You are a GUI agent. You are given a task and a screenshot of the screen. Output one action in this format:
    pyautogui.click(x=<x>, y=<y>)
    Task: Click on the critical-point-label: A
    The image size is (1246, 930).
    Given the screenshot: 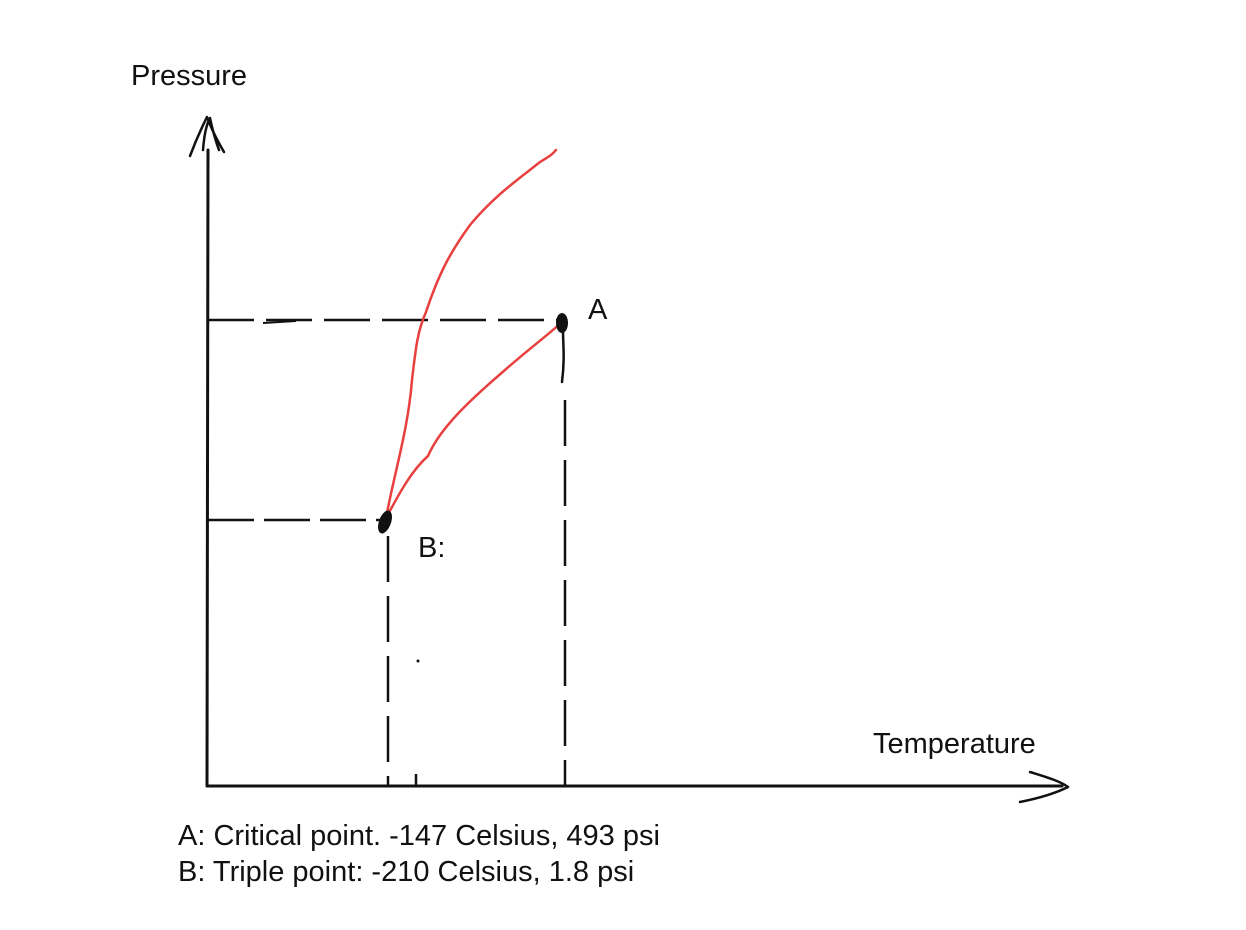 What is the action you would take?
    pyautogui.click(x=598, y=310)
    